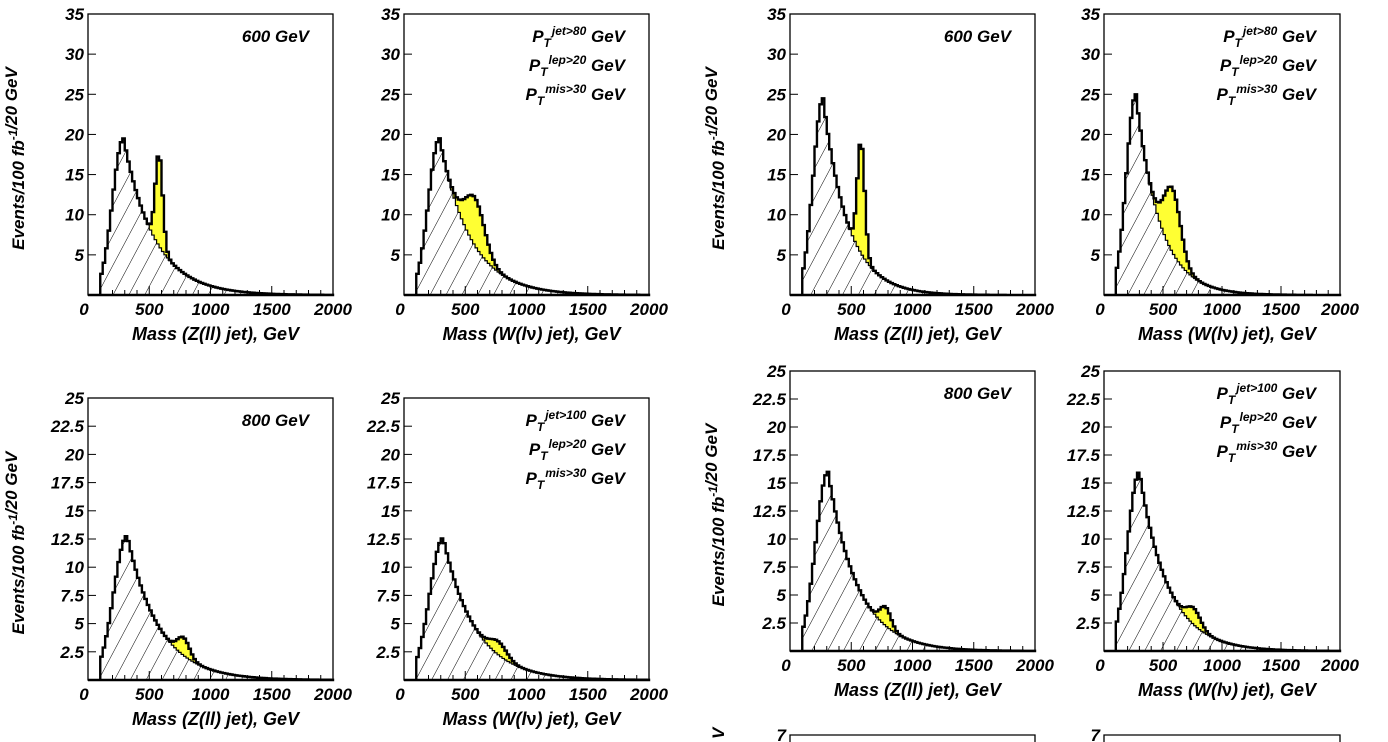 This screenshot has width=1388, height=742. Describe the element at coordinates (1222, 154) in the screenshot. I see `plot-frame-p4` at that location.